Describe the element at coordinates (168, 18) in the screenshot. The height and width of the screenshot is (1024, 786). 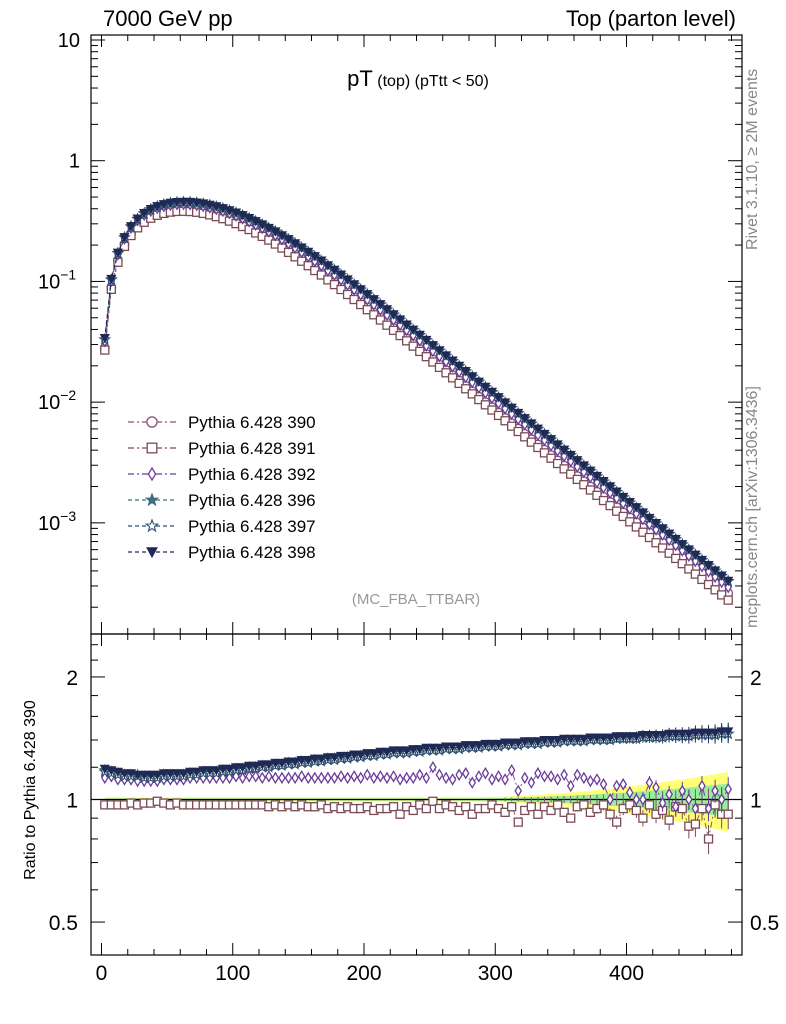
I see `energy-label: 7000 GeV pp` at that location.